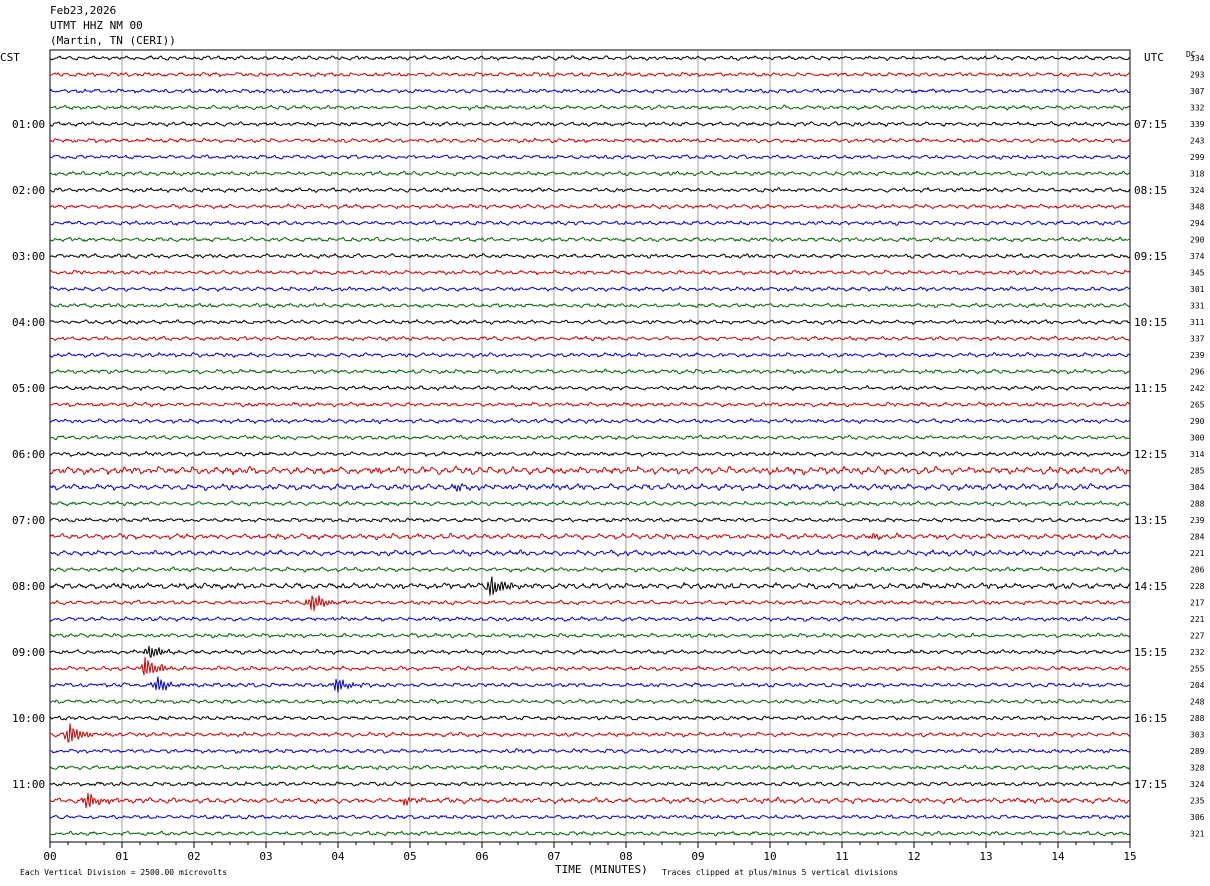 This screenshot has height=886, width=1210. Describe the element at coordinates (1058, 856) in the screenshot. I see `x-tick-label-14: 14` at that location.